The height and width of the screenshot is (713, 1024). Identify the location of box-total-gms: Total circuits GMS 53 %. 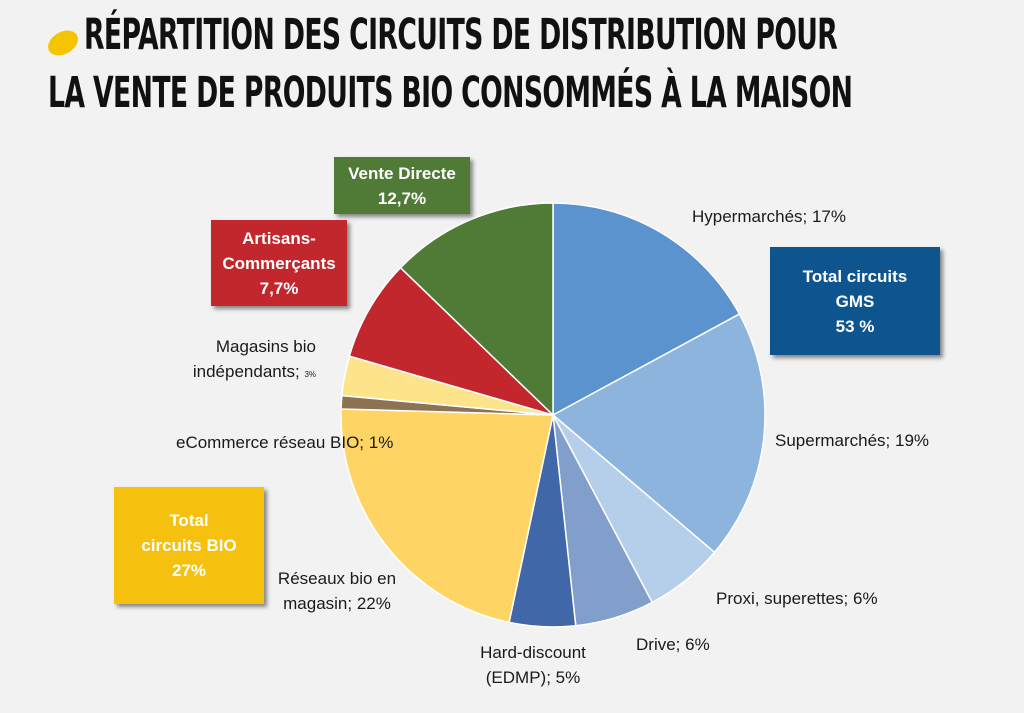
(855, 301).